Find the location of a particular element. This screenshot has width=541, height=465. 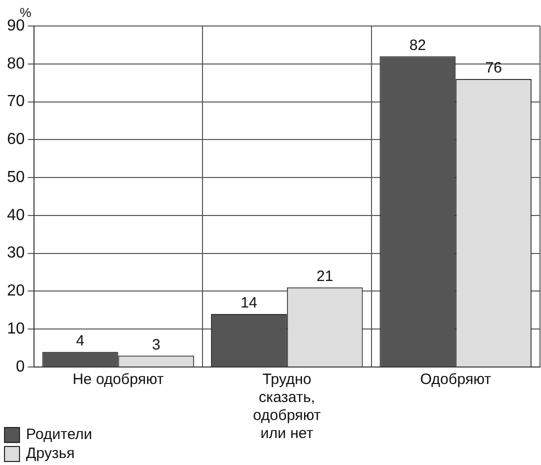

y-tick-label: 50 is located at coordinates (16, 177).